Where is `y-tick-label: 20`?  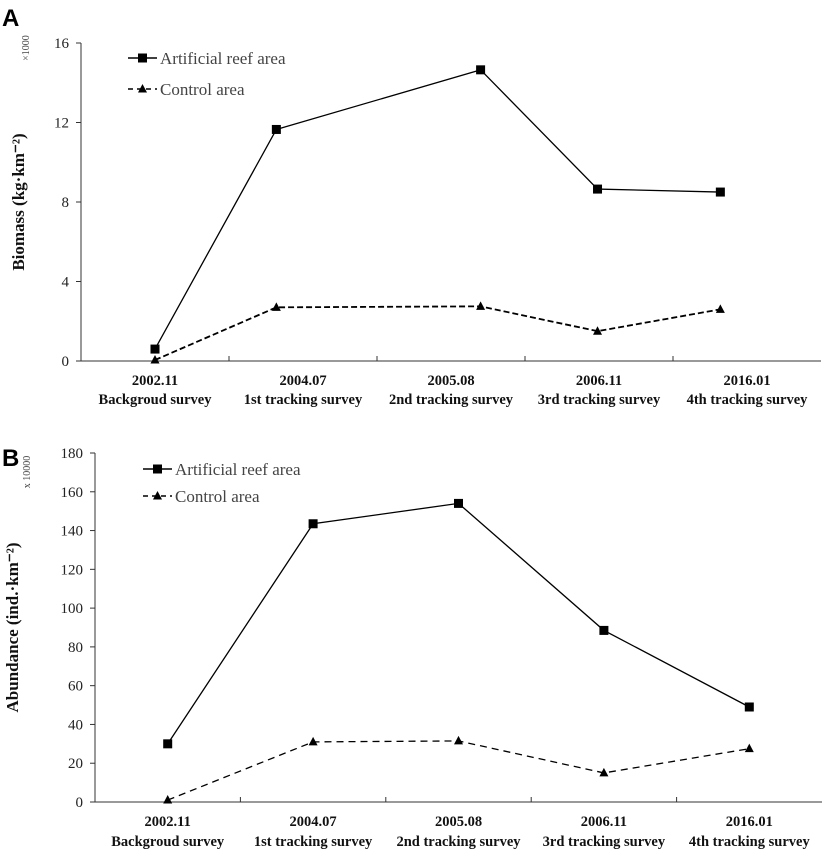
y-tick-label: 20 is located at coordinates (75, 764).